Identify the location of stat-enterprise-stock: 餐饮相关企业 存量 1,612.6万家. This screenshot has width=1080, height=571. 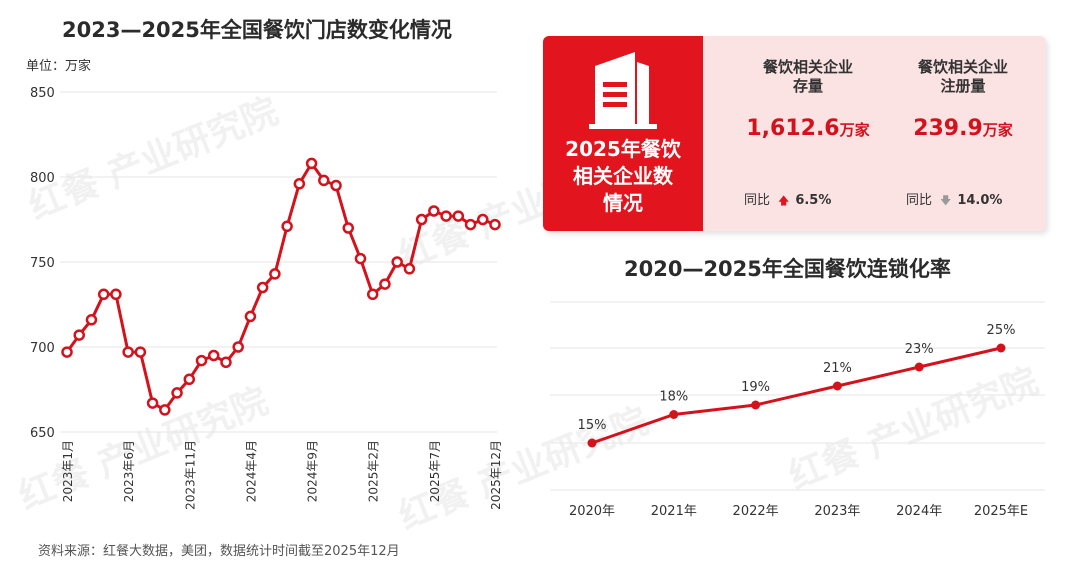
(808, 88).